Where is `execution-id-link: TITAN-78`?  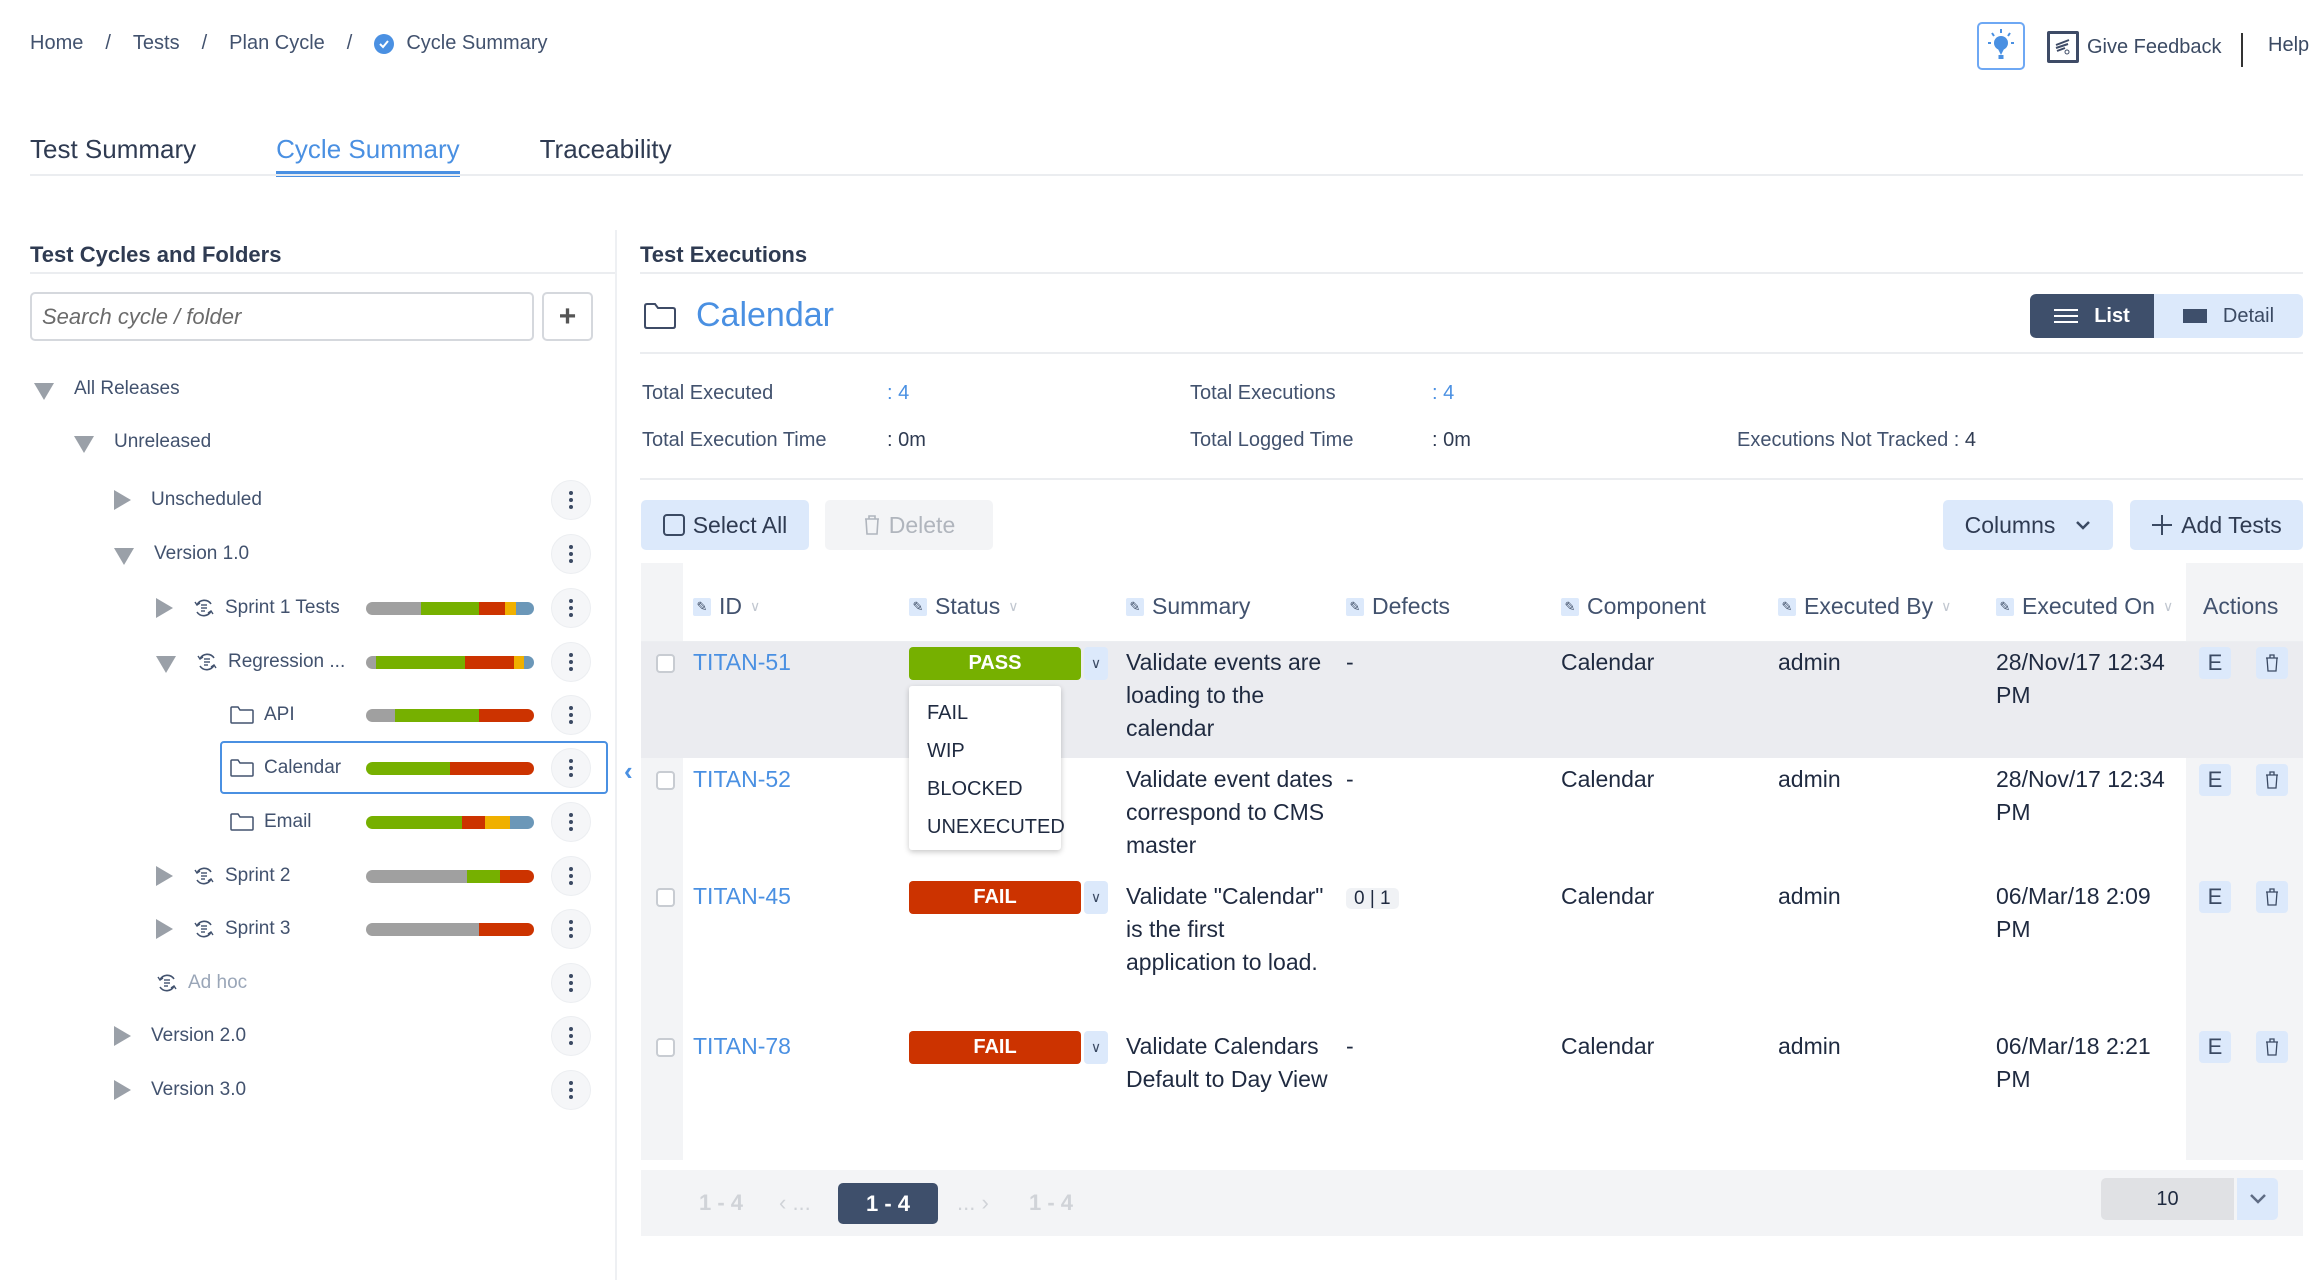
execution-id-link: TITAN-78 is located at coordinates (742, 1046).